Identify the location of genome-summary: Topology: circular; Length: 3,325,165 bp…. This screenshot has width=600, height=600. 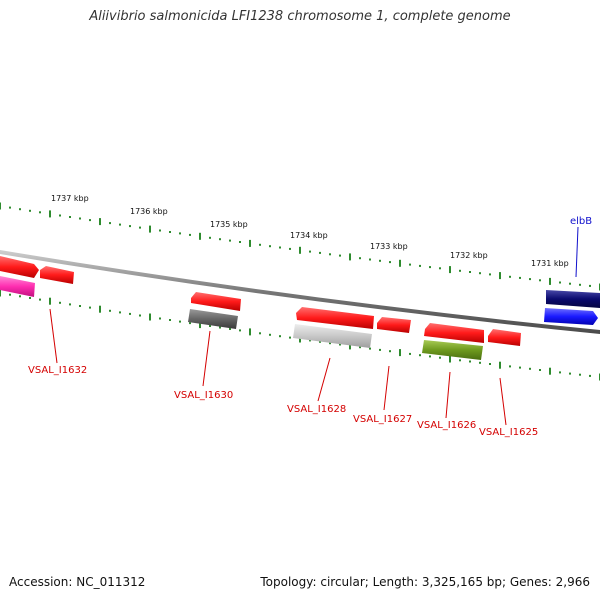
(425, 582).